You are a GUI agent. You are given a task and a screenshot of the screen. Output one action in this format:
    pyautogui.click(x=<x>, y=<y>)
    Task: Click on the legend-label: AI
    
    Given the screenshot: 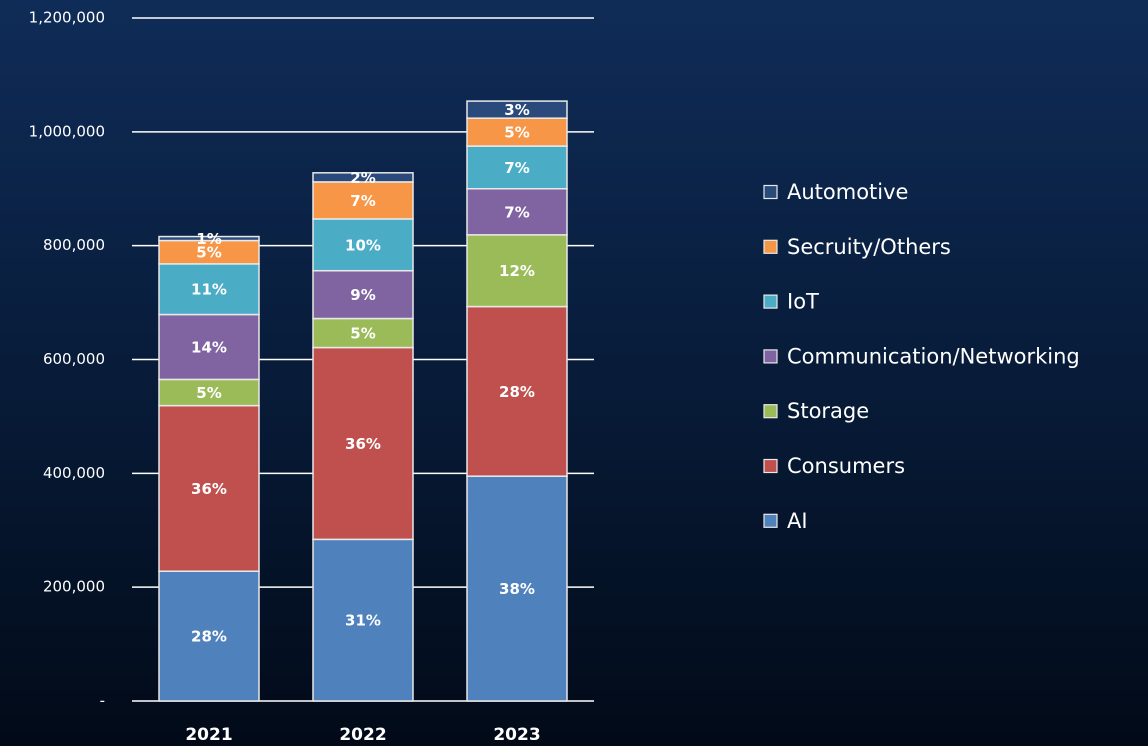 What is the action you would take?
    pyautogui.click(x=797, y=521)
    